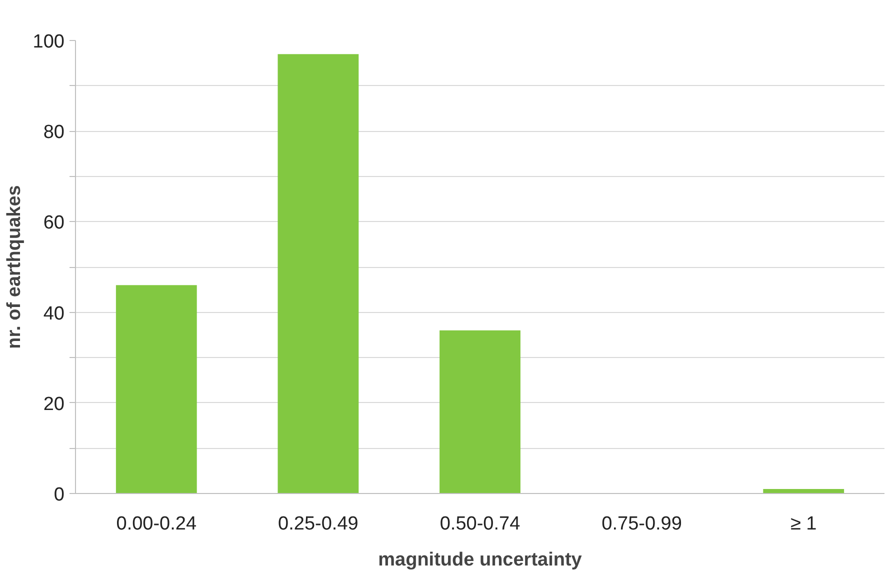 This screenshot has width=896, height=575. What do you see at coordinates (54, 223) in the screenshot?
I see `y-tick-label: 60` at bounding box center [54, 223].